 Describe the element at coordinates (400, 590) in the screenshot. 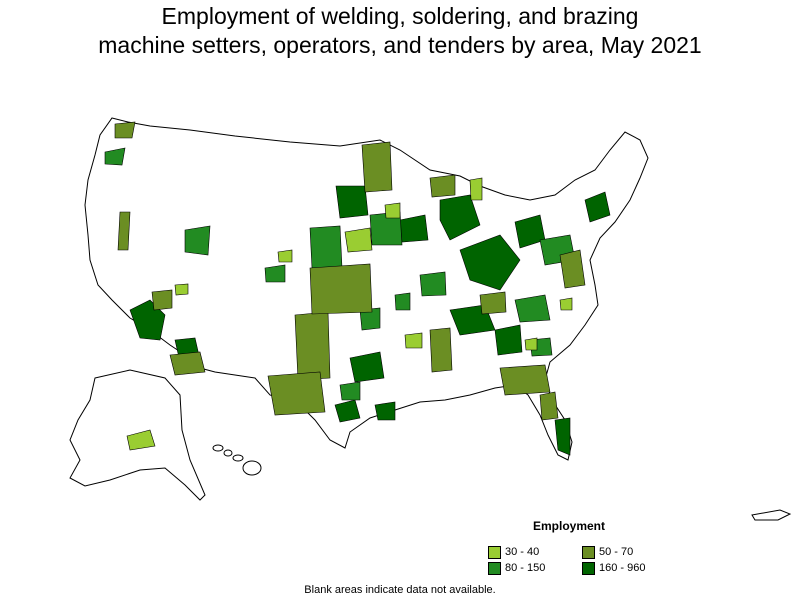

I see `data-availability-note: Blank areas indicate data not available.` at that location.